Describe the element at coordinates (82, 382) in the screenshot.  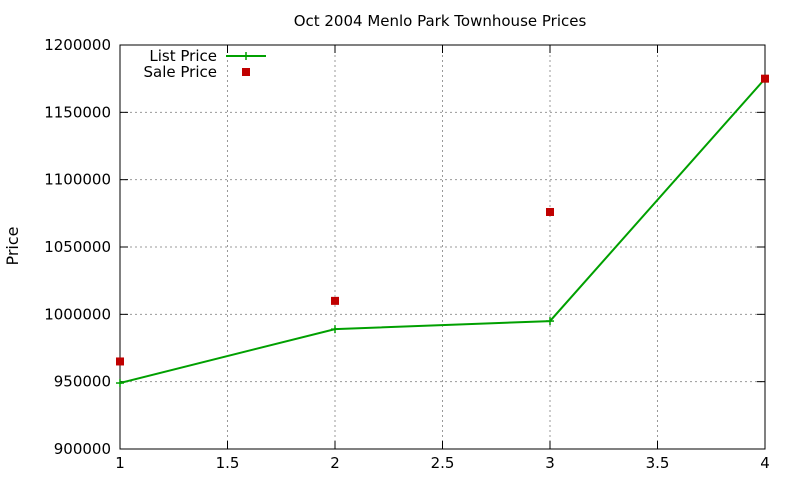
I see `y-tick-label: 950000` at that location.